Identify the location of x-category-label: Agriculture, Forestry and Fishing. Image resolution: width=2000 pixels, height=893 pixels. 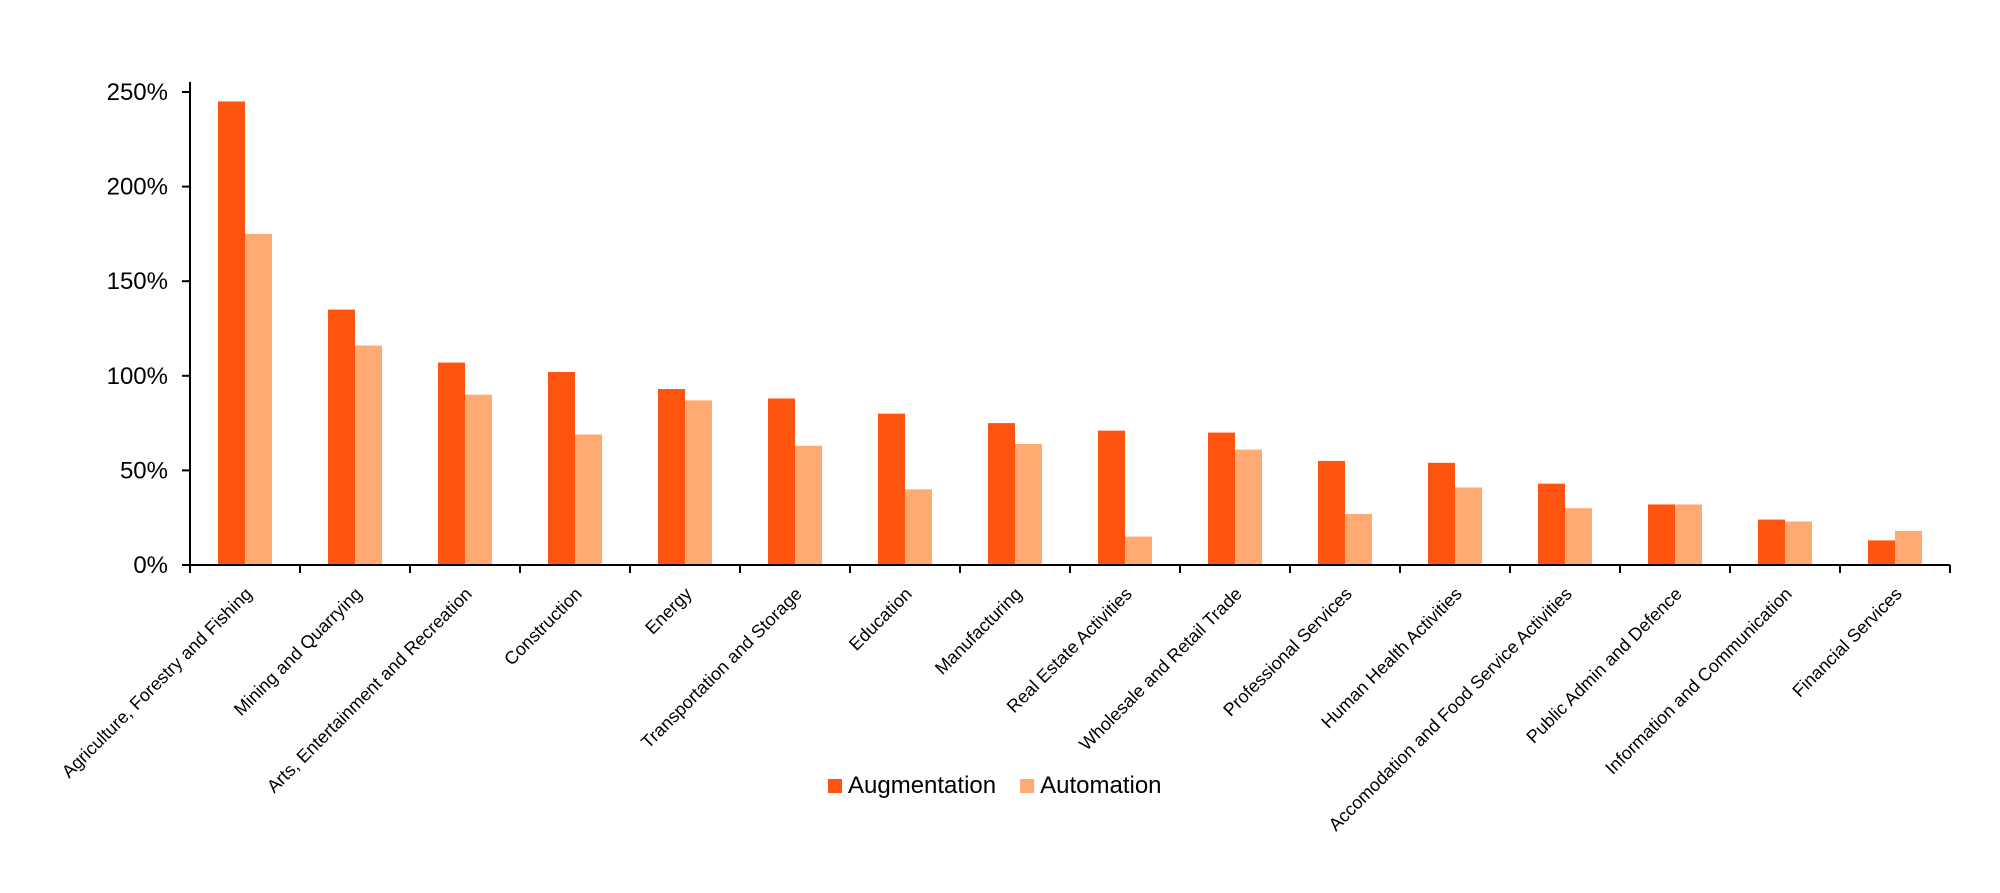
(157, 683).